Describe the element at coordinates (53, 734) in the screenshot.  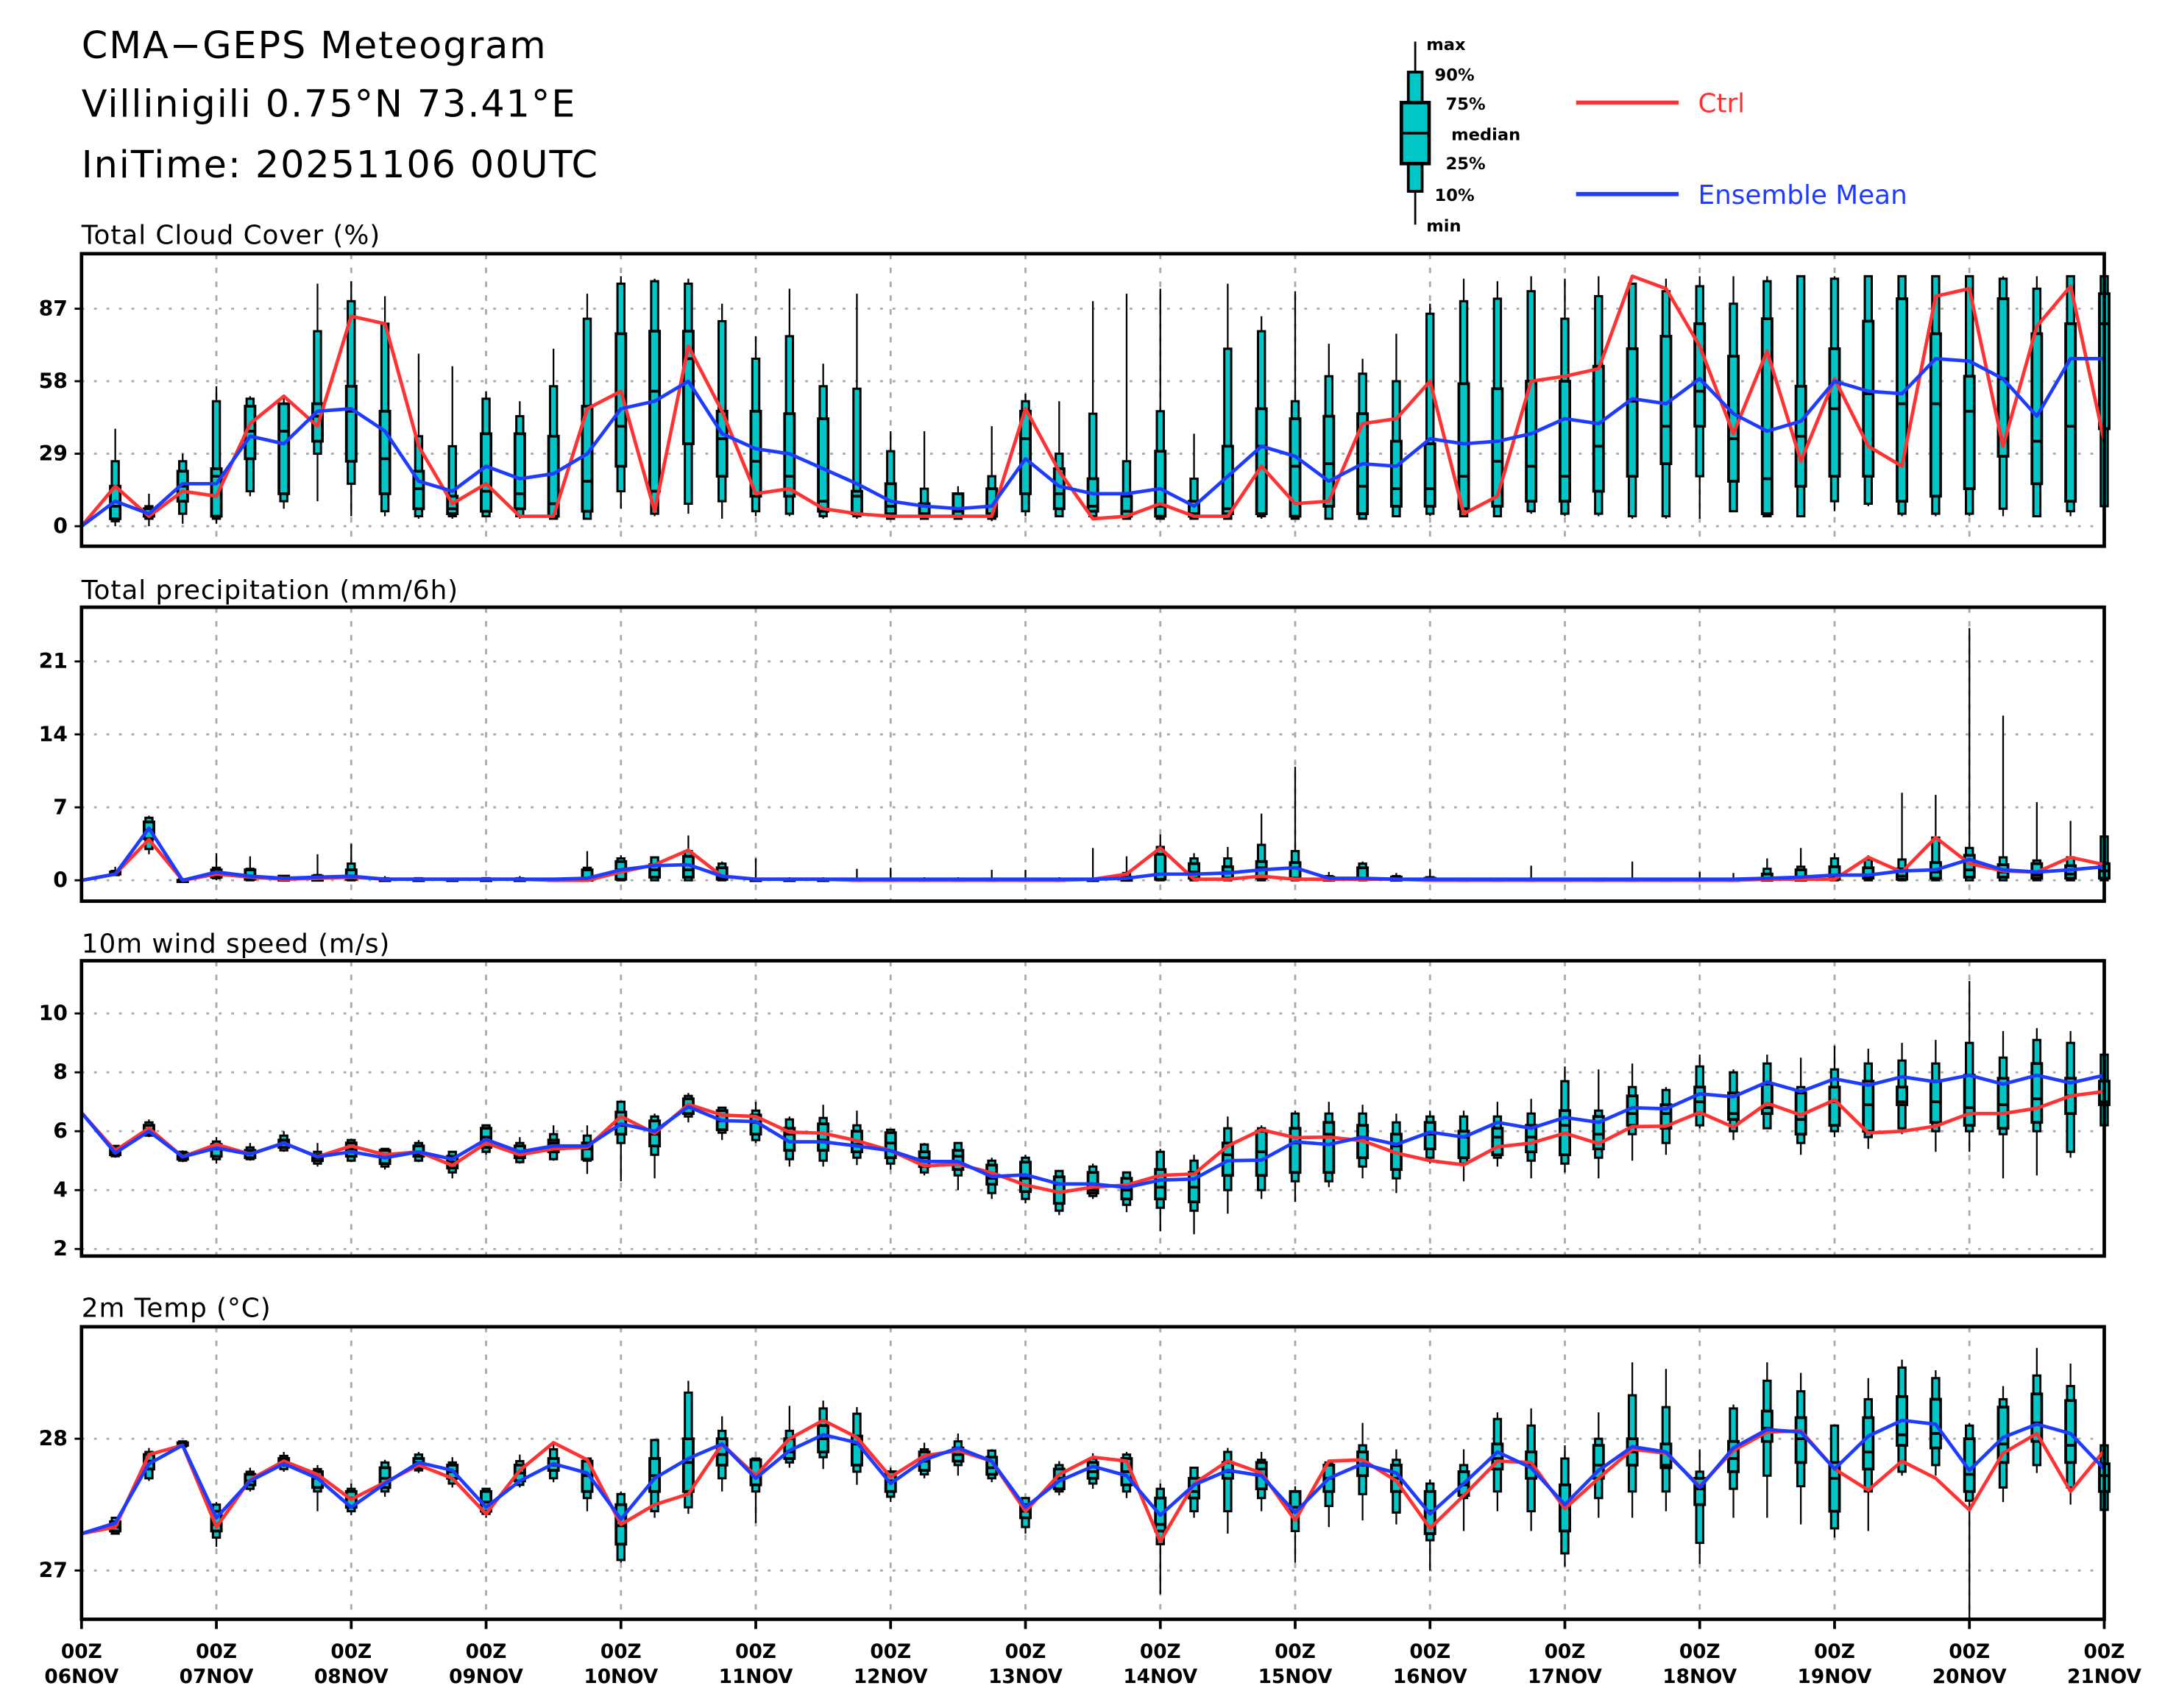
I see `y-tick-label: 14` at that location.